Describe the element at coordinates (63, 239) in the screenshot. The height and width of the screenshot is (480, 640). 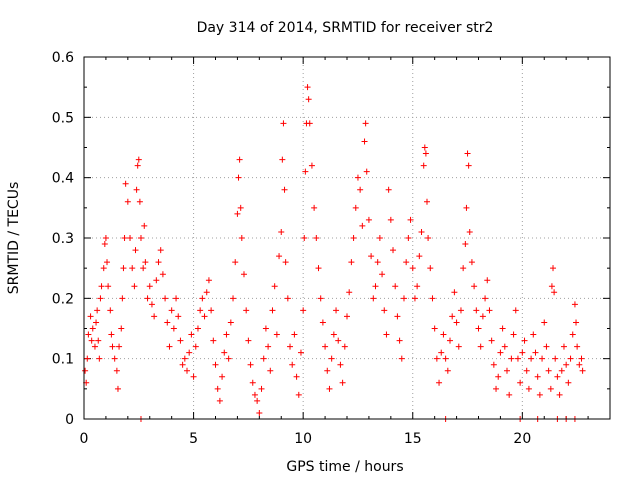
I see `y-tick-label: 0.3` at that location.